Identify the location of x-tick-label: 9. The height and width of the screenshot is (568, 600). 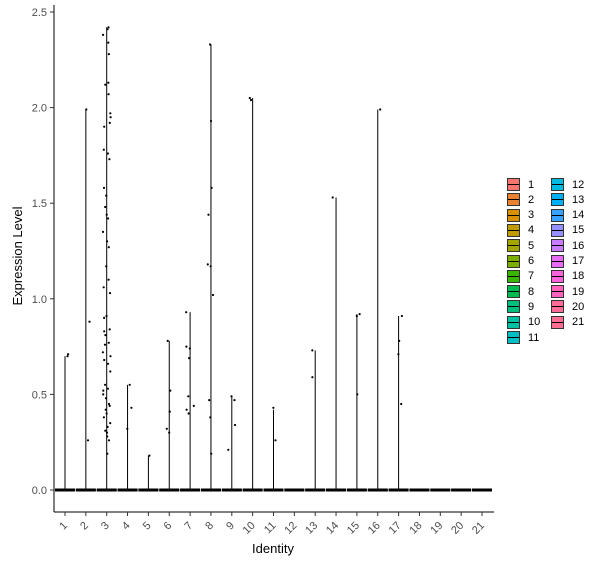
(230, 526).